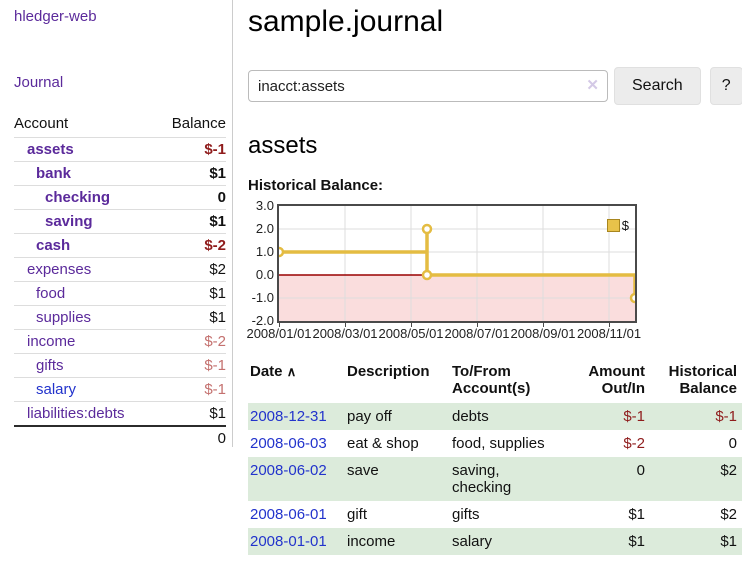 The image size is (742, 582). Describe the element at coordinates (477, 333) in the screenshot. I see `x-axis-tick-label: 2008/07/01` at that location.